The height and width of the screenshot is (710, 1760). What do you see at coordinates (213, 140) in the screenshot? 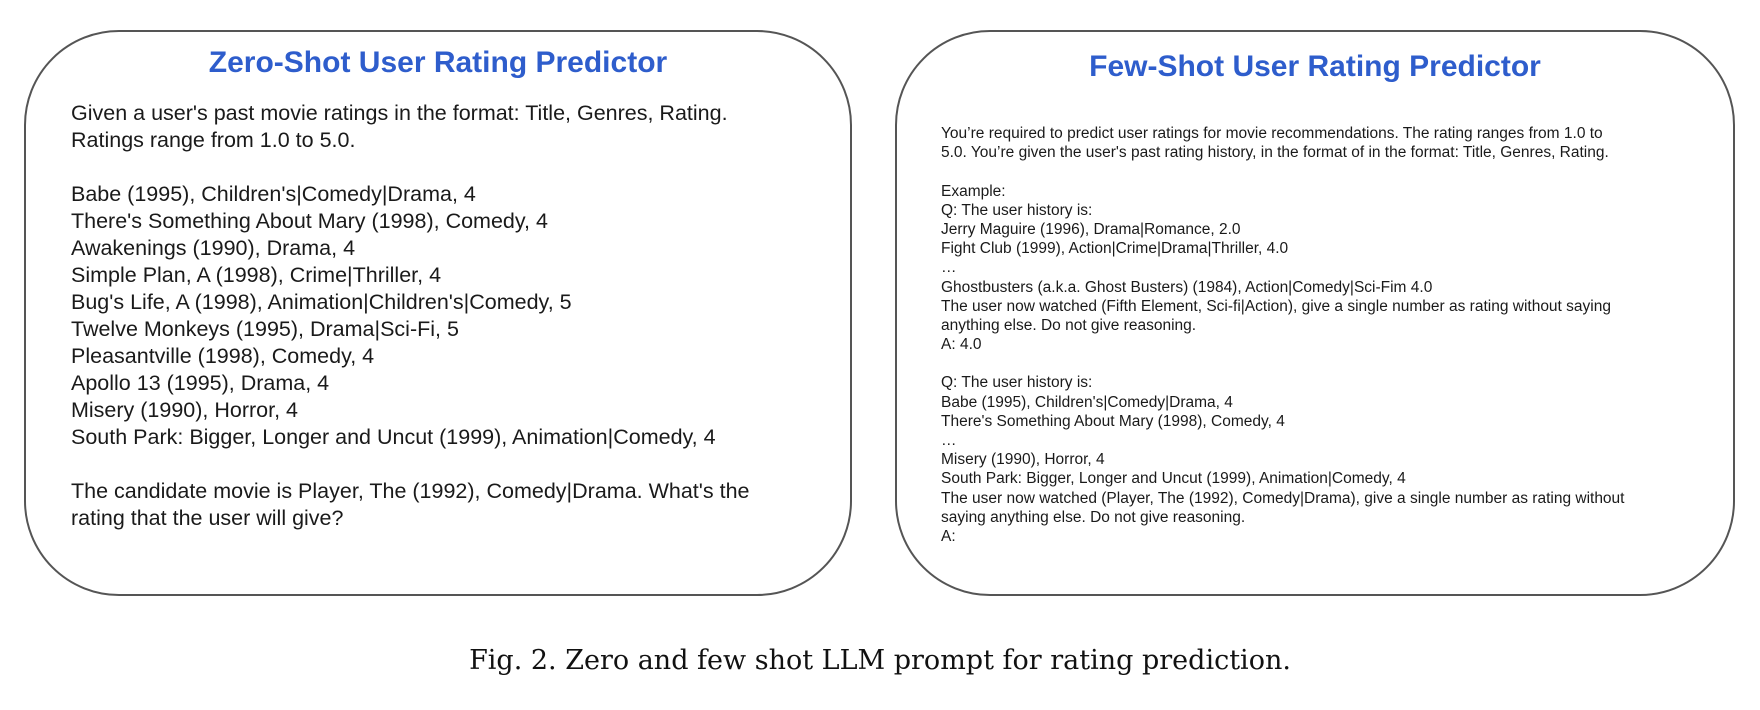
I see `prompt-line: Ratings range from 1.0 to 5.0.` at bounding box center [213, 140].